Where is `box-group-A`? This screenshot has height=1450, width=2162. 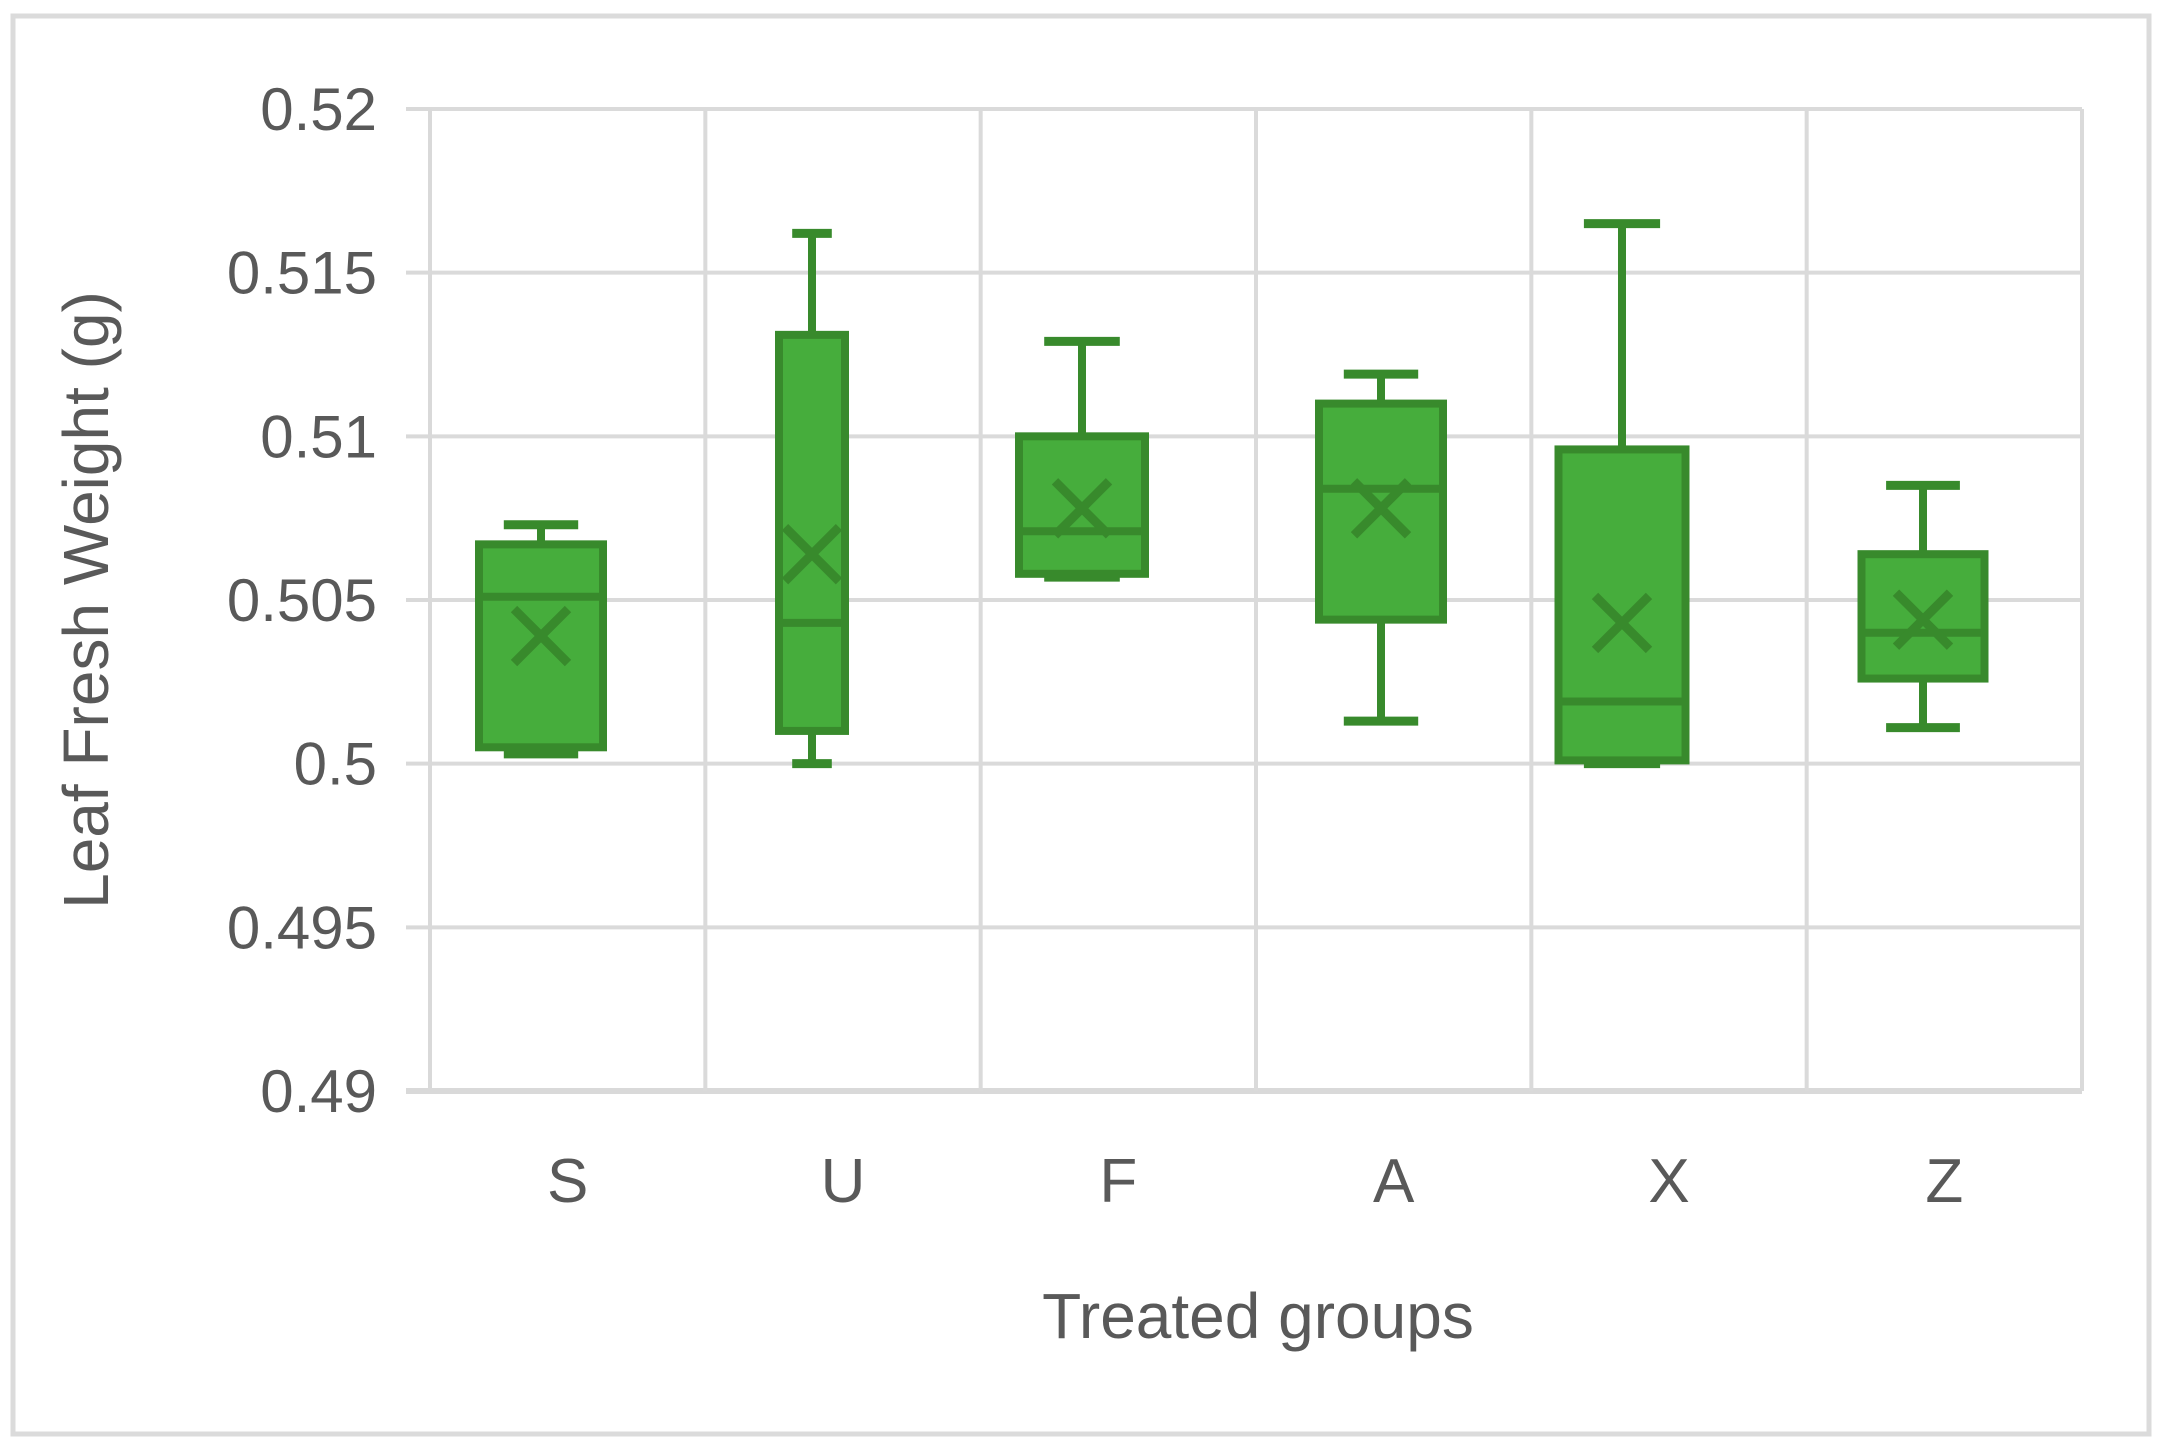
box-group-A is located at coordinates (1381, 547).